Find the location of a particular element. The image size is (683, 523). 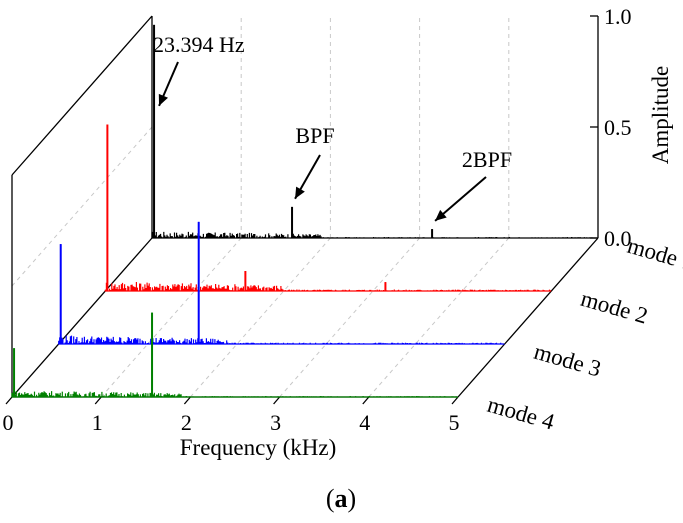

annotation-bpf: BPF is located at coordinates (314, 135).